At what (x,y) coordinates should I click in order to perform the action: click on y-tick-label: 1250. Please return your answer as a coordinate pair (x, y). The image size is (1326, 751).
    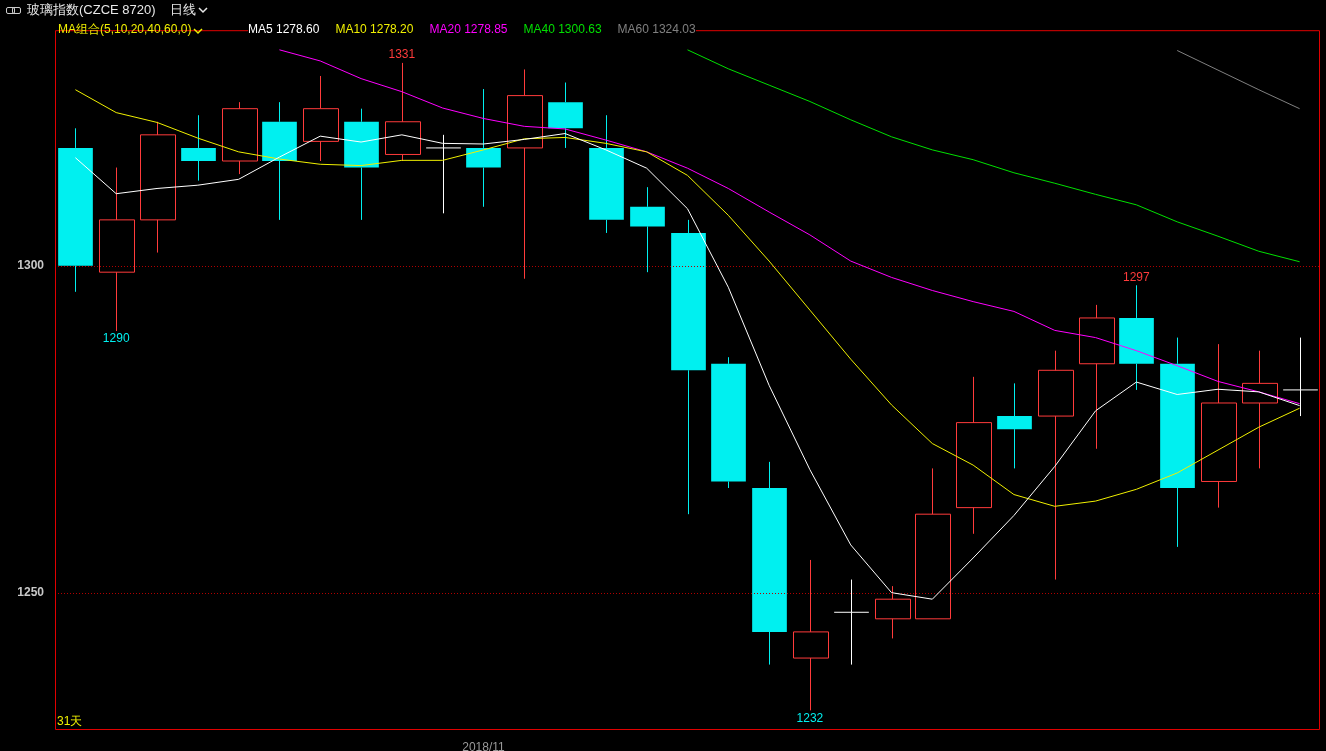
    Looking at the image, I should click on (31, 591).